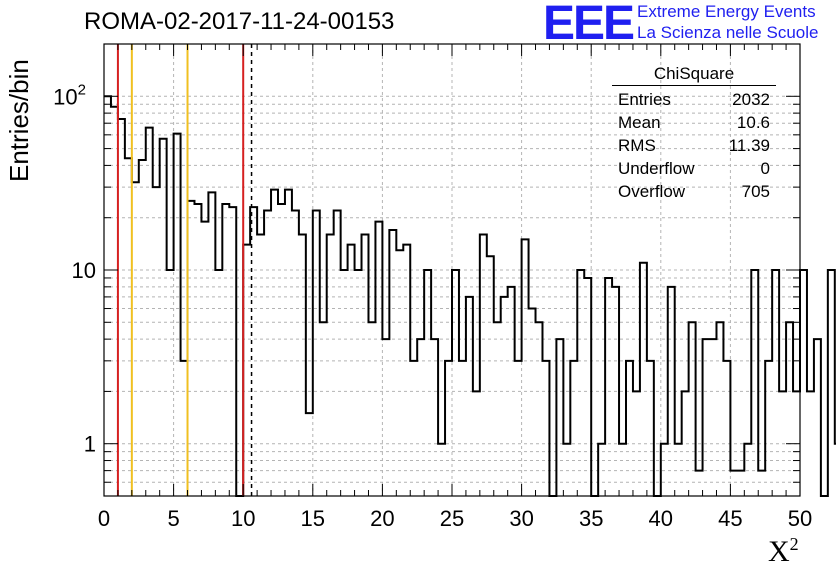 Image resolution: width=836 pixels, height=572 pixels. What do you see at coordinates (726, 11) in the screenshot?
I see `logo-subtitle-1: Extreme Energy Events` at bounding box center [726, 11].